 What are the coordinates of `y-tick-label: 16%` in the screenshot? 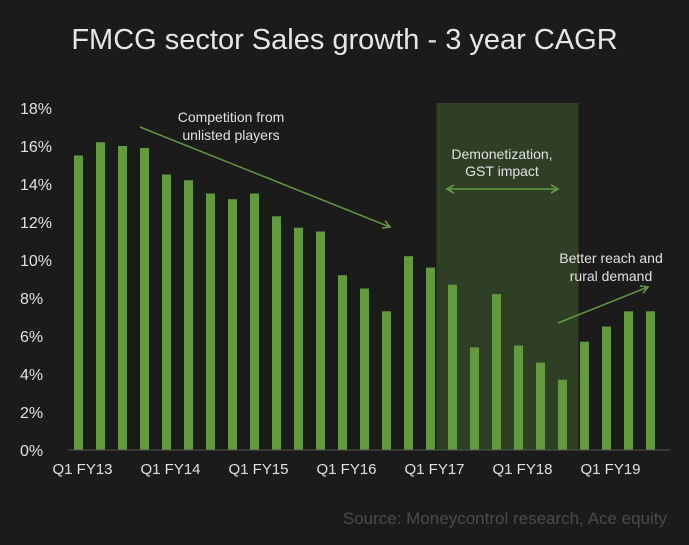 It's located at (36, 147).